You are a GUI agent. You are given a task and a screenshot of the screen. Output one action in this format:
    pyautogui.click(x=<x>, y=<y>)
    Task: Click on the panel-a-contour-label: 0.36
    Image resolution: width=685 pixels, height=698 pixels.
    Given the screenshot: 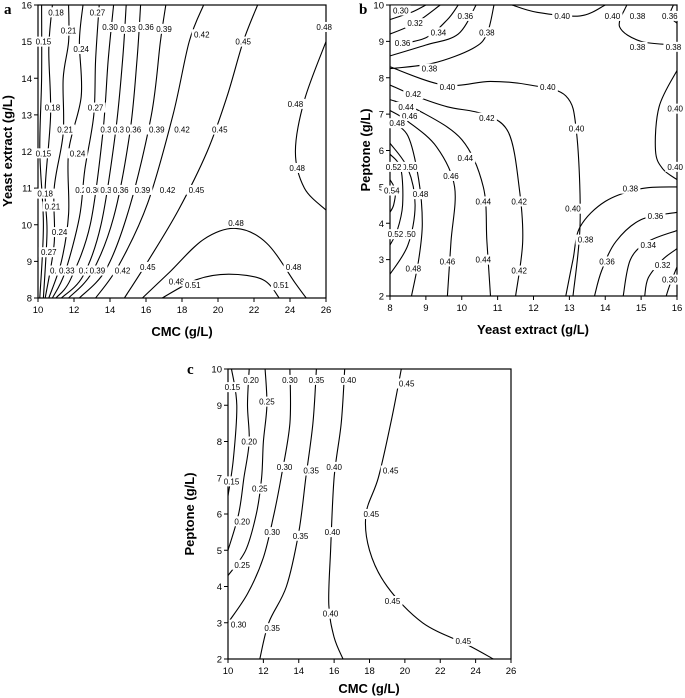 What is the action you would take?
    pyautogui.click(x=133, y=129)
    